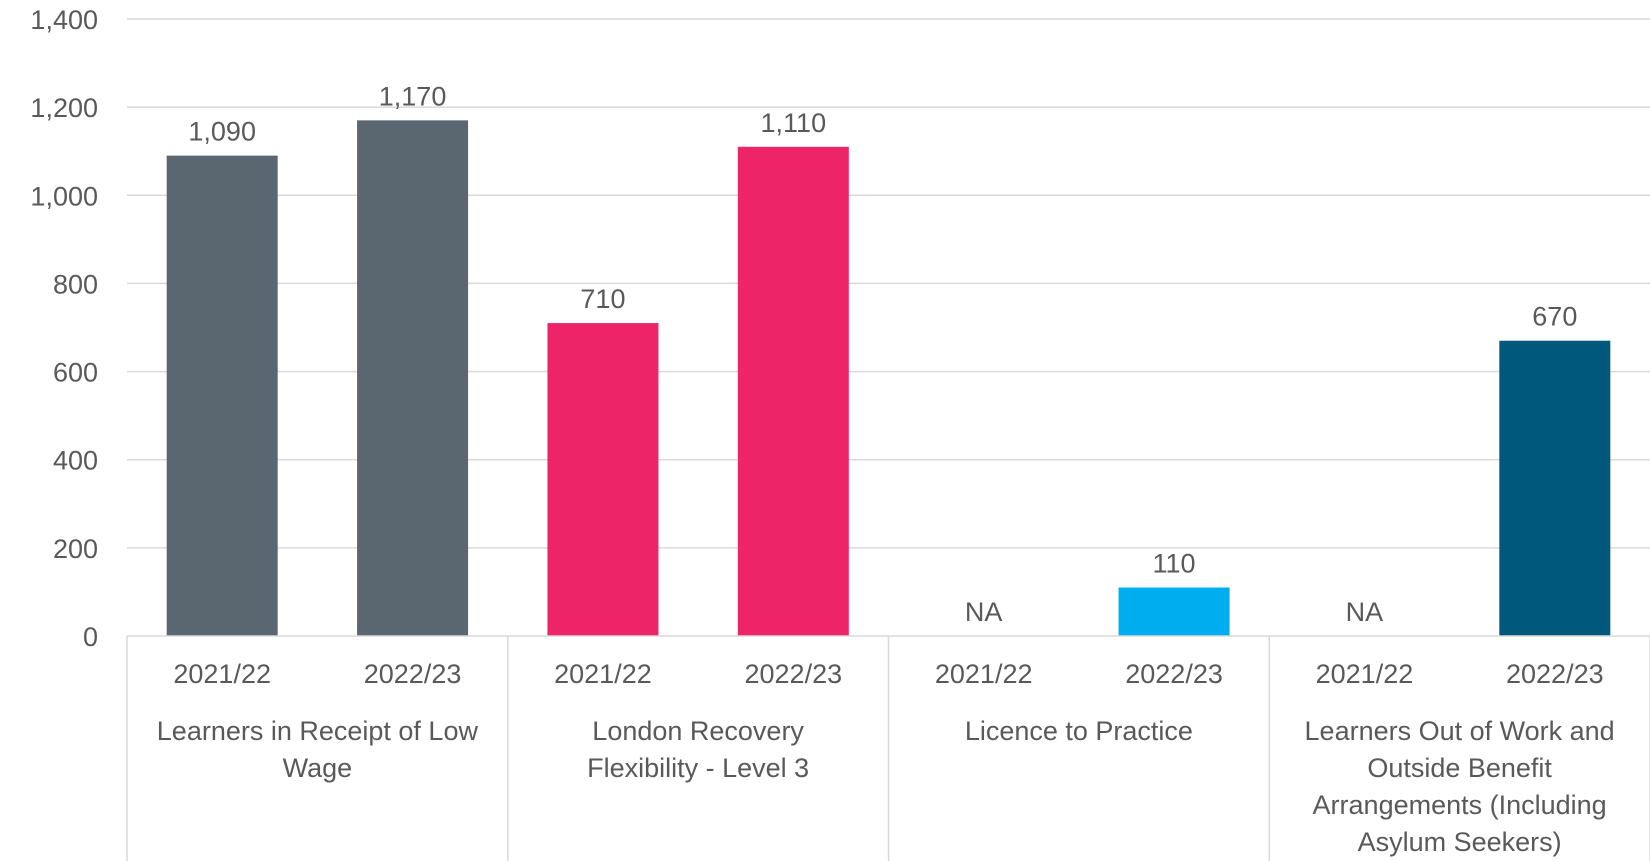  What do you see at coordinates (1460, 842) in the screenshot?
I see `group-label: Asylum Seekers)` at bounding box center [1460, 842].